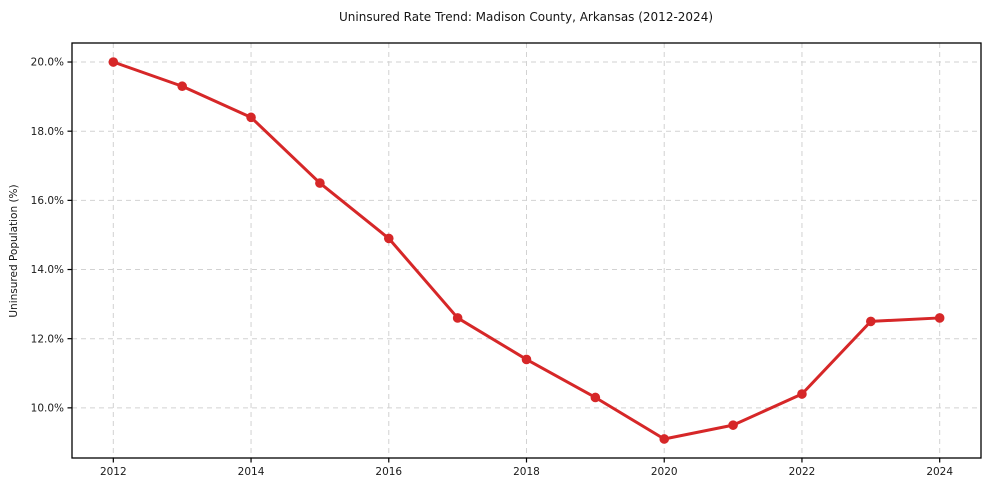  What do you see at coordinates (664, 472) in the screenshot?
I see `x-tick-label: 2020` at bounding box center [664, 472].